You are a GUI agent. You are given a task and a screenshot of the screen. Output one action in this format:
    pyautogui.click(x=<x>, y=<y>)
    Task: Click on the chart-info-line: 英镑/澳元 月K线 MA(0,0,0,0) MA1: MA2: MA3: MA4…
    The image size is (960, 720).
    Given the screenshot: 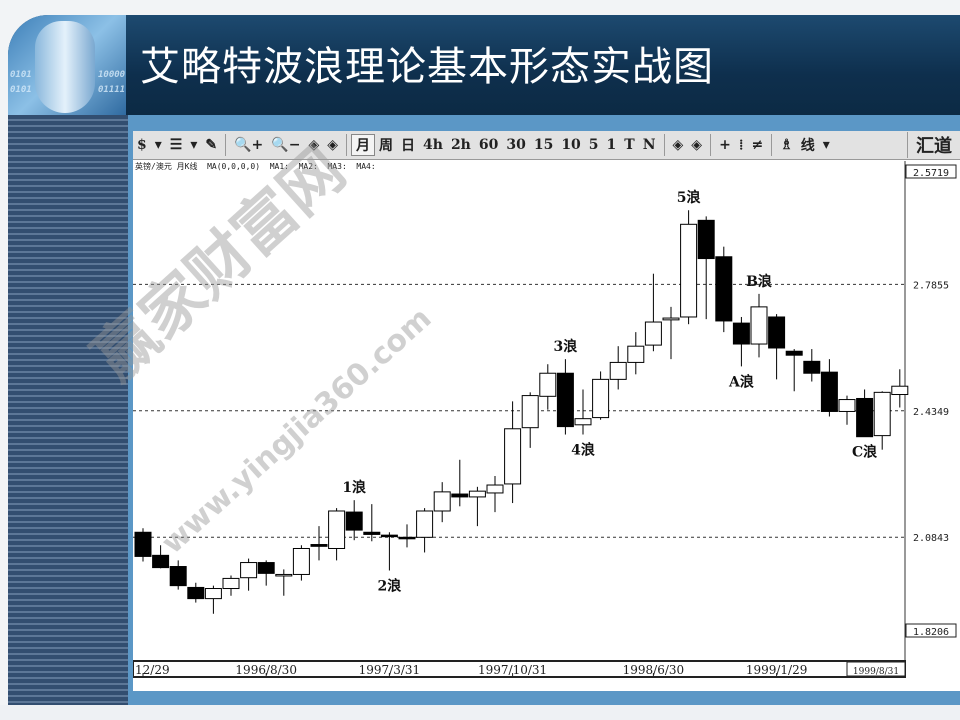 What is the action you would take?
    pyautogui.click(x=255, y=166)
    